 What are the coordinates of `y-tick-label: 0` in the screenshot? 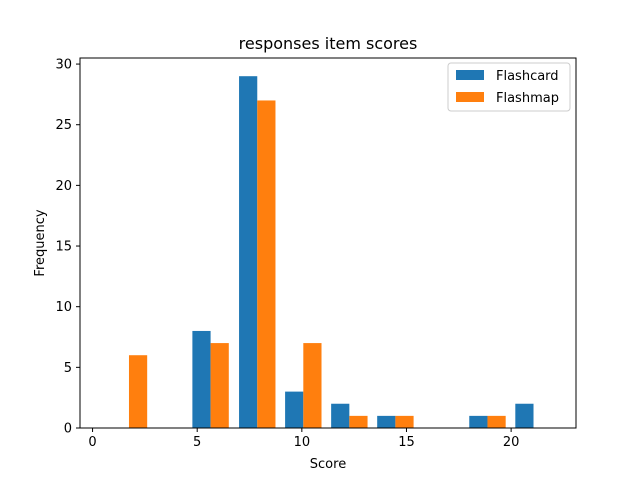 It's located at (68, 429).